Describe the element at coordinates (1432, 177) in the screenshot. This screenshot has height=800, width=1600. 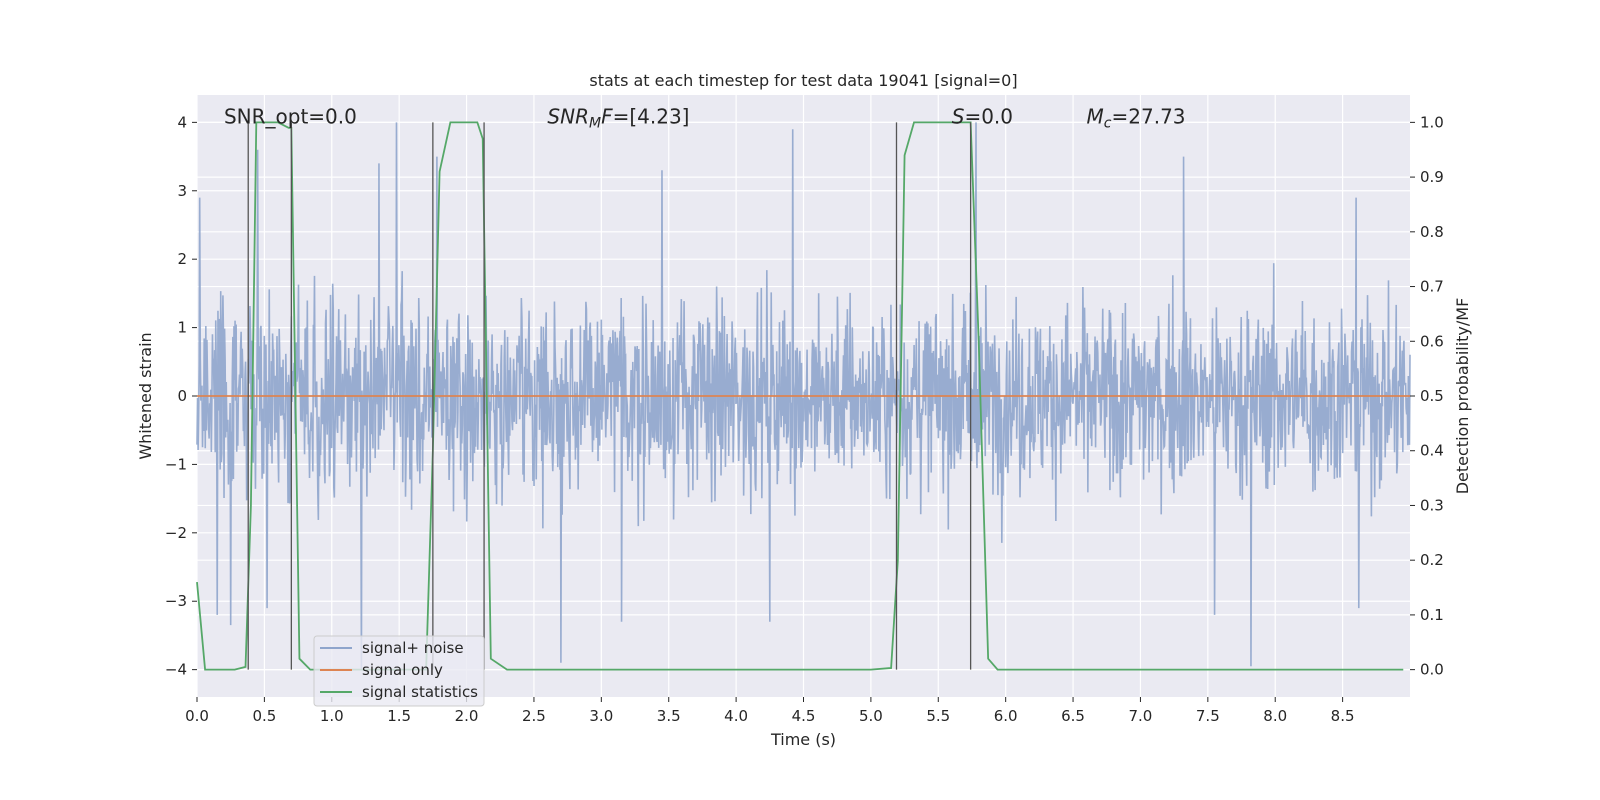
I see `y-tick-label-right: 0.9` at that location.